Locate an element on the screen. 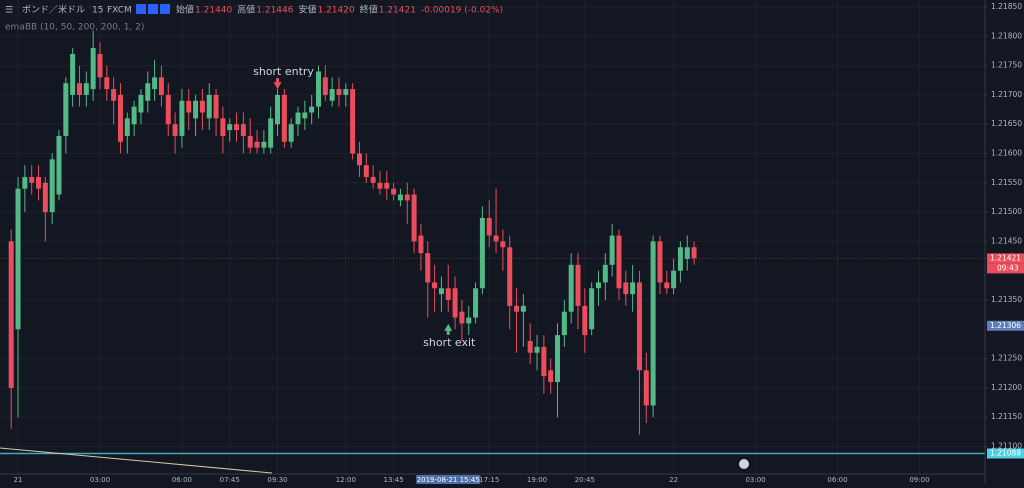  indicator-line is located at coordinates (136, 460).